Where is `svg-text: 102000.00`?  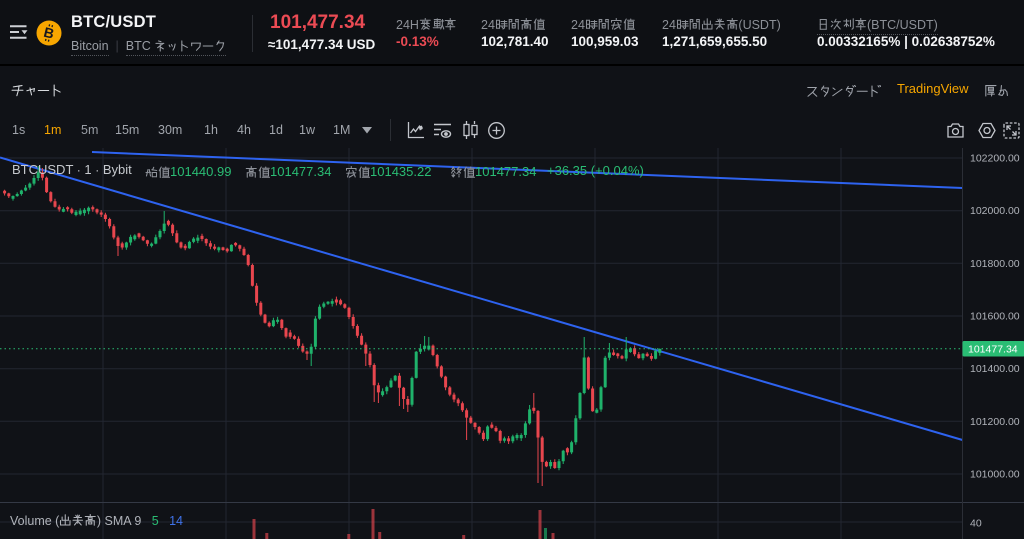 svg-text: 102000.00 is located at coordinates (995, 211).